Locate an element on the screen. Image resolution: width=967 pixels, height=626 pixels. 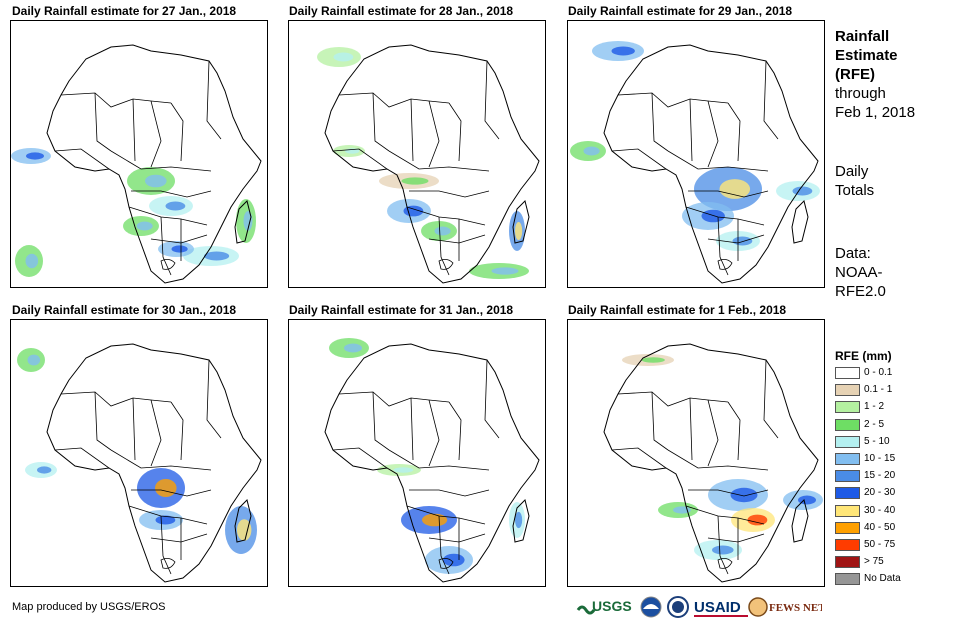
legend-label: 20 - 30 is located at coordinates (880, 493).